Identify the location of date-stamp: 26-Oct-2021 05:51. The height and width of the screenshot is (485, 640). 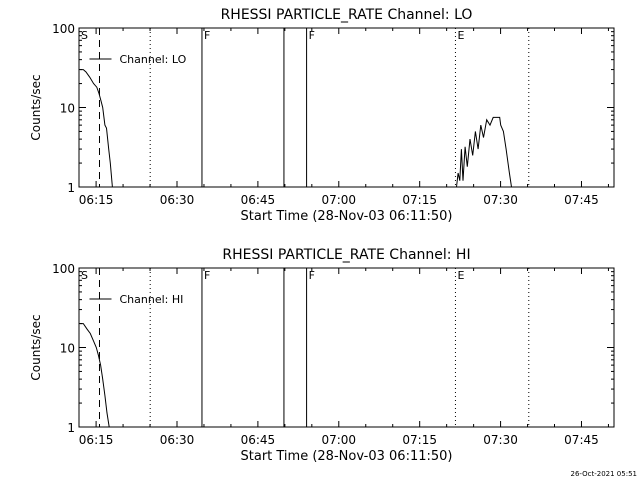
(604, 474).